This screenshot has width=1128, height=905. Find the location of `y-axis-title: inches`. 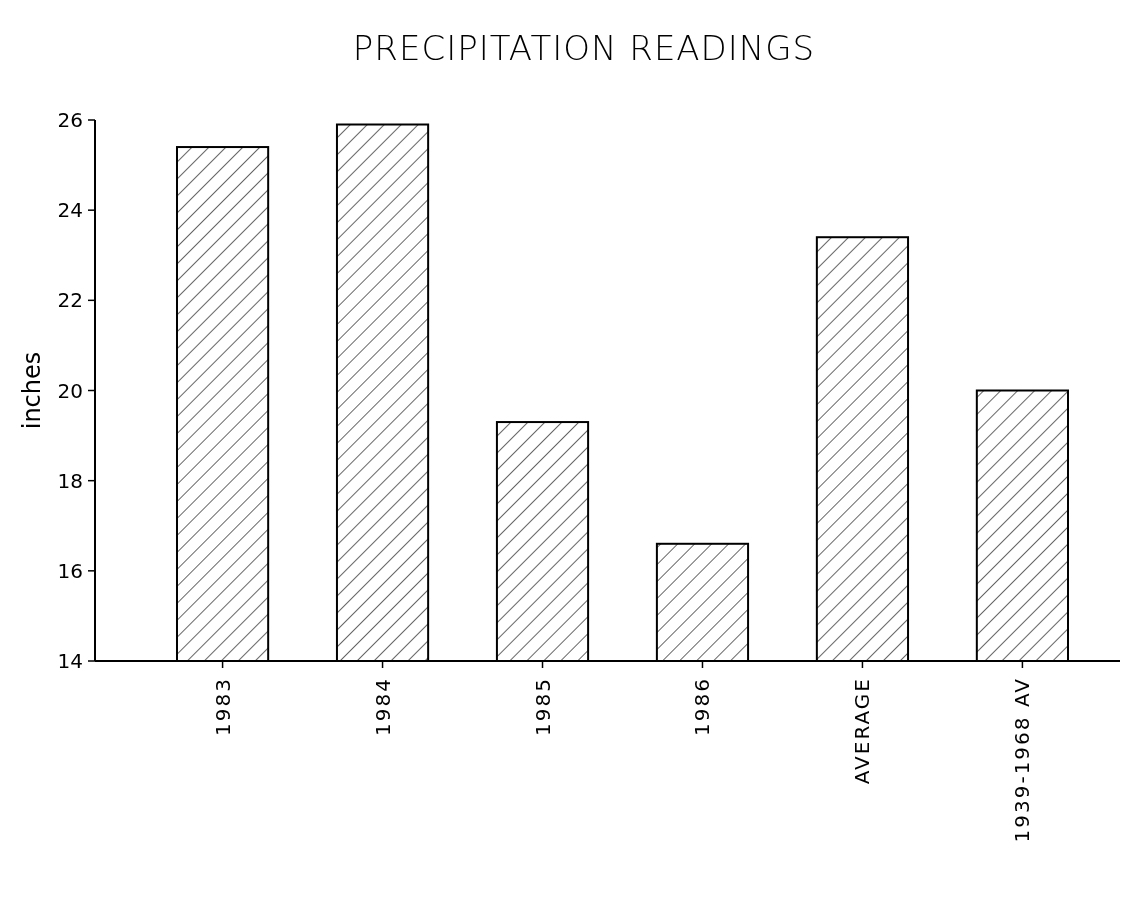

y-axis-title: inches is located at coordinates (32, 390).